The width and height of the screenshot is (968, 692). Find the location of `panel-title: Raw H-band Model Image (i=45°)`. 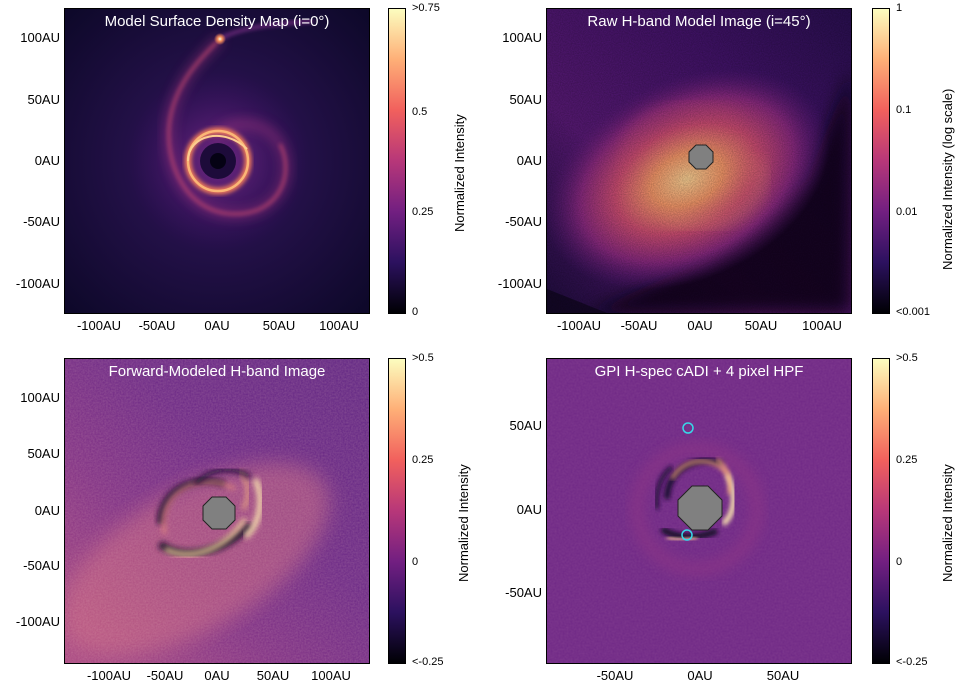

panel-title: Raw H-band Model Image (i=45°) is located at coordinates (699, 21).